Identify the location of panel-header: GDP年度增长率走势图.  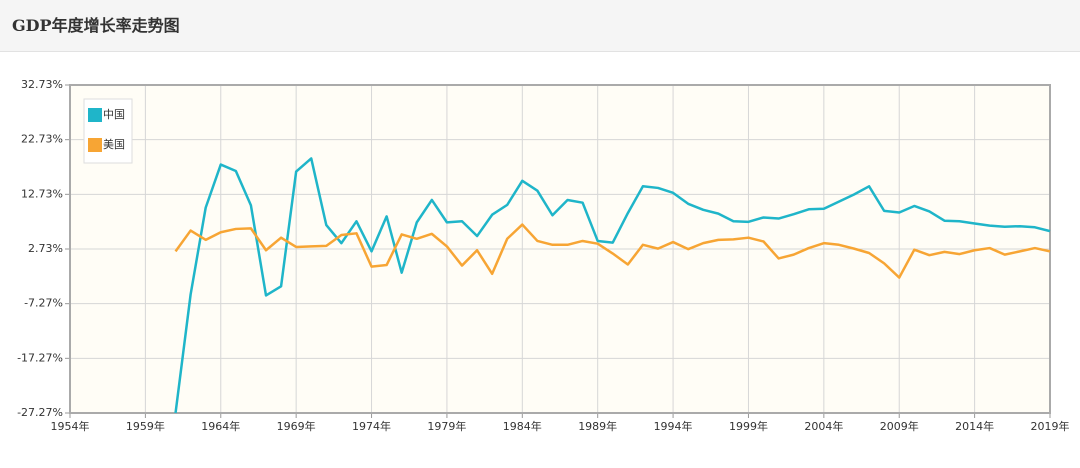
(540, 26).